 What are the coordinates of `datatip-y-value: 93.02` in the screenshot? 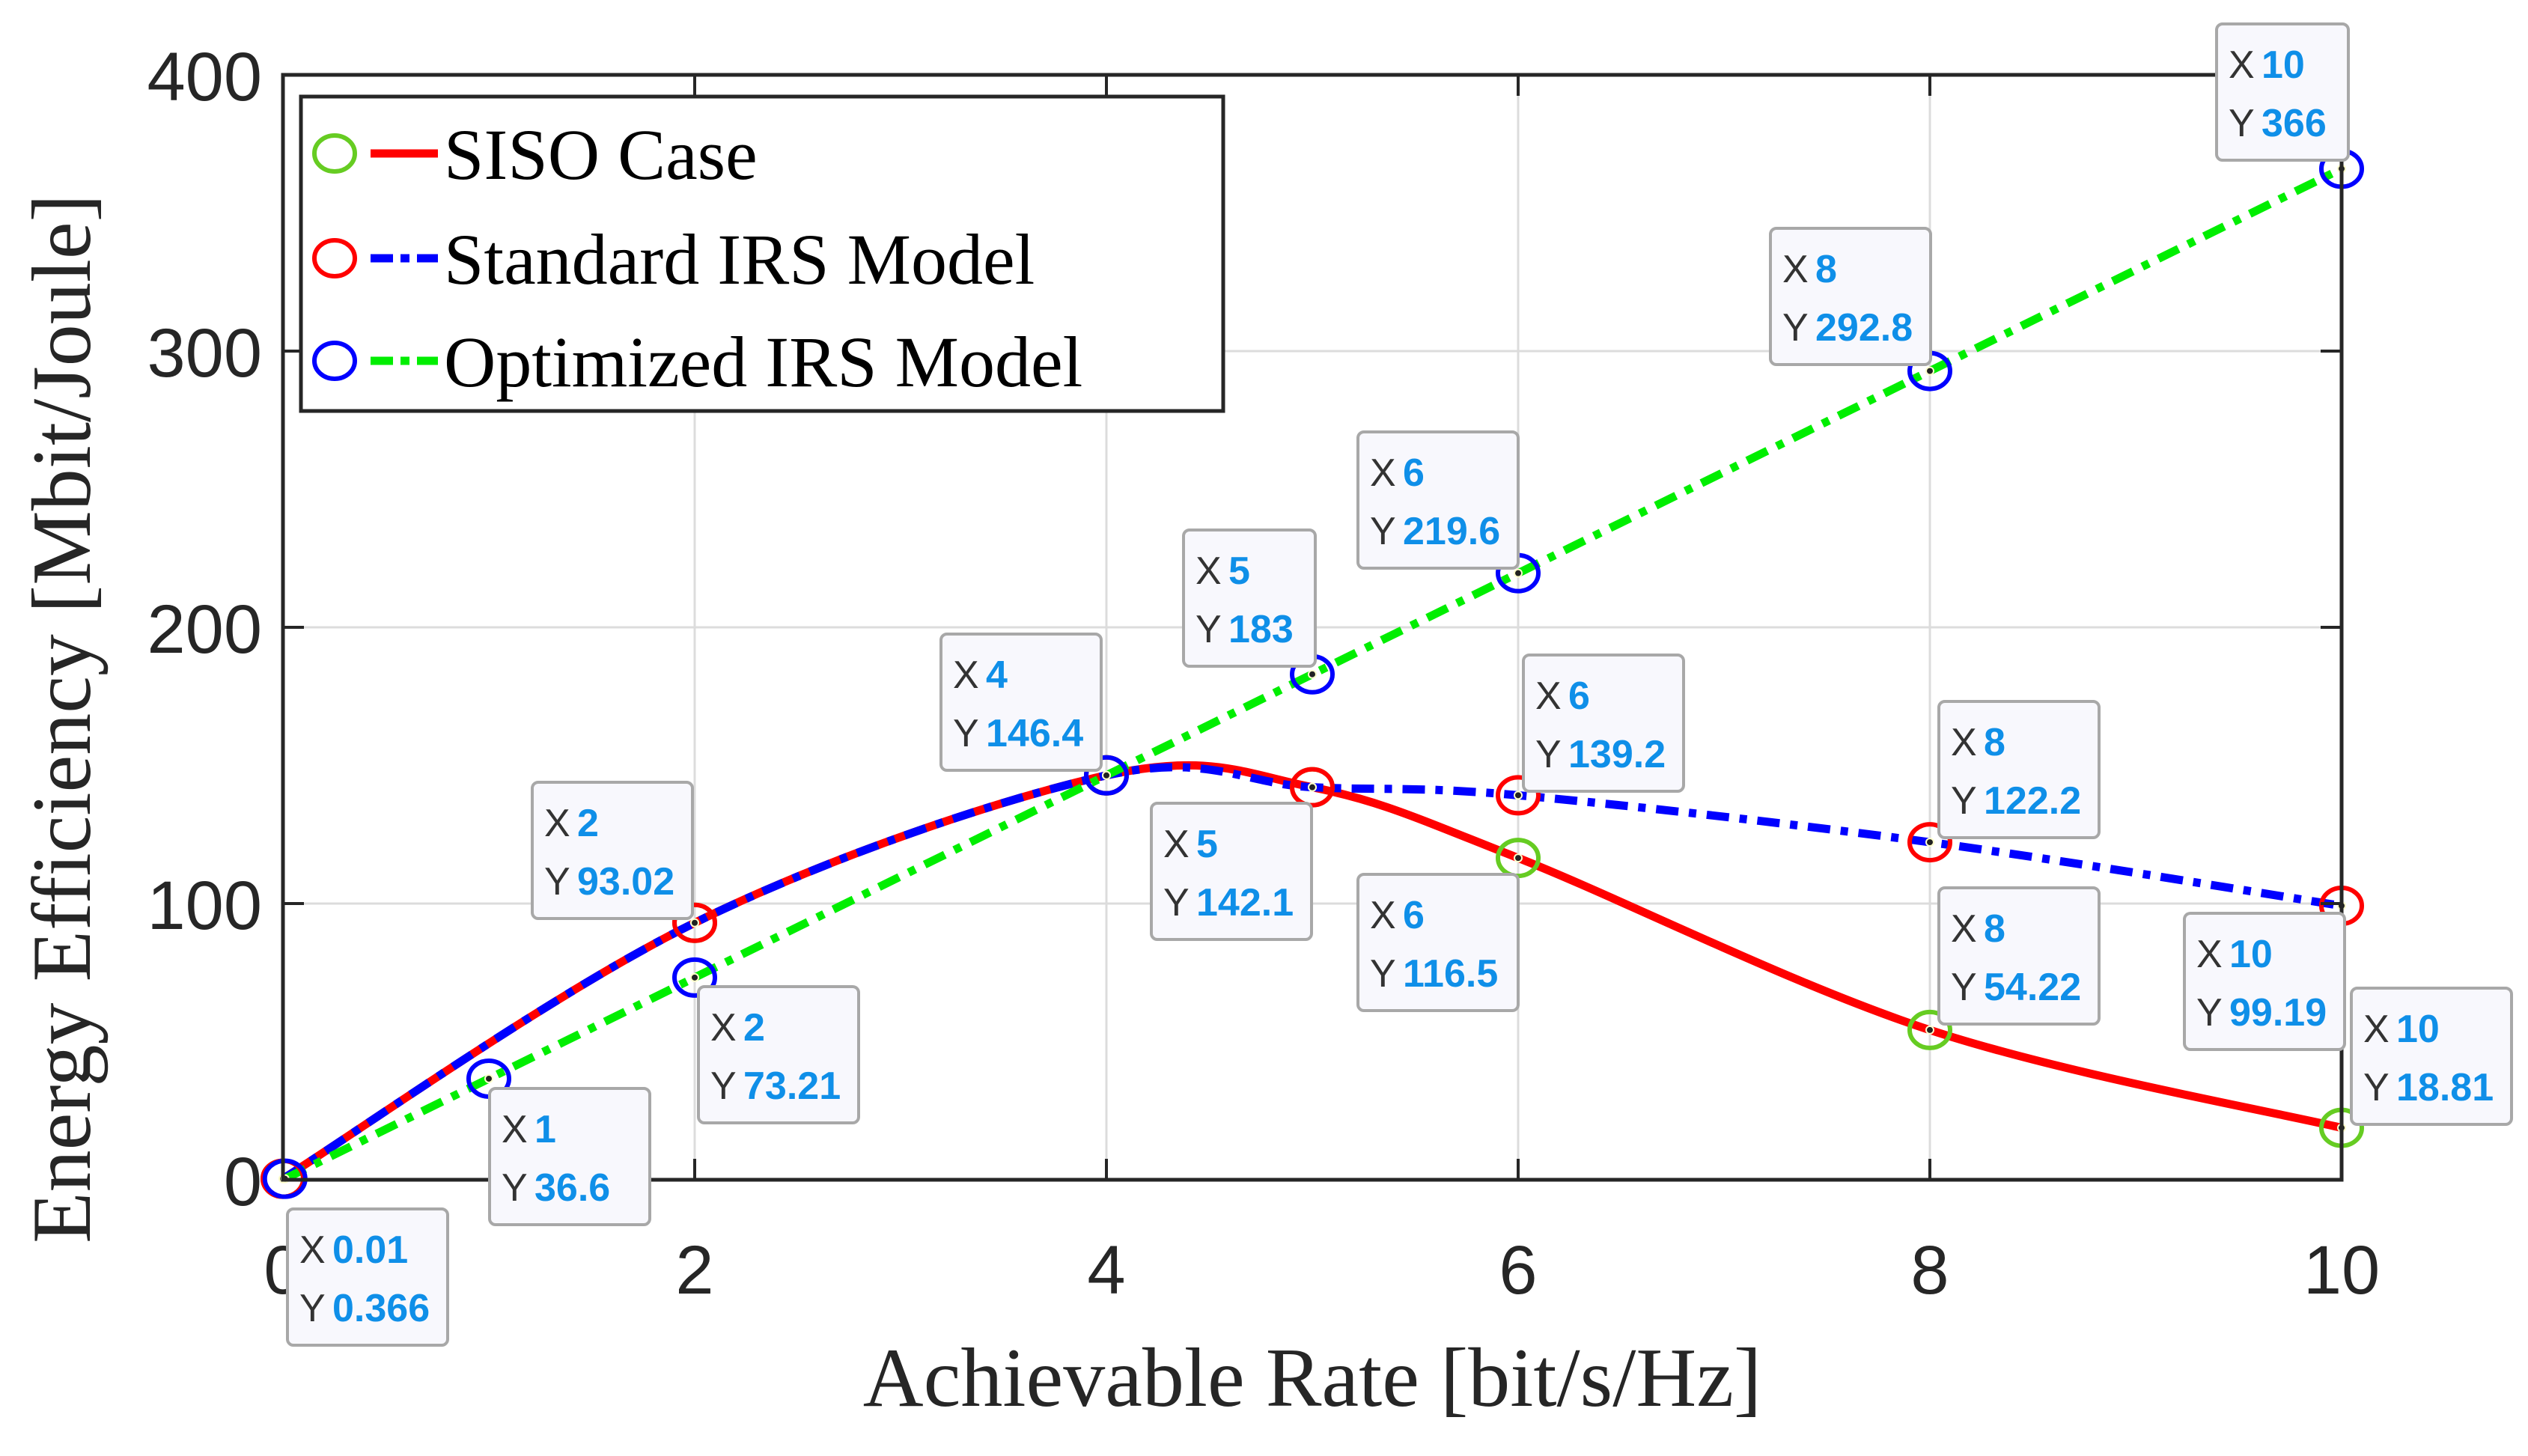 It's located at (625, 882).